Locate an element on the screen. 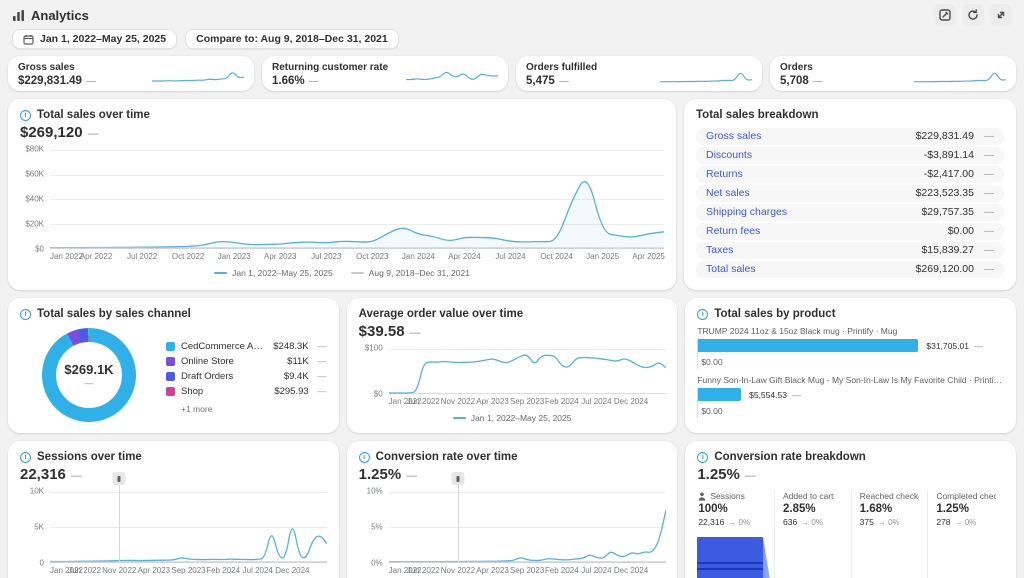  y-tick-label: $20K is located at coordinates (34, 224).